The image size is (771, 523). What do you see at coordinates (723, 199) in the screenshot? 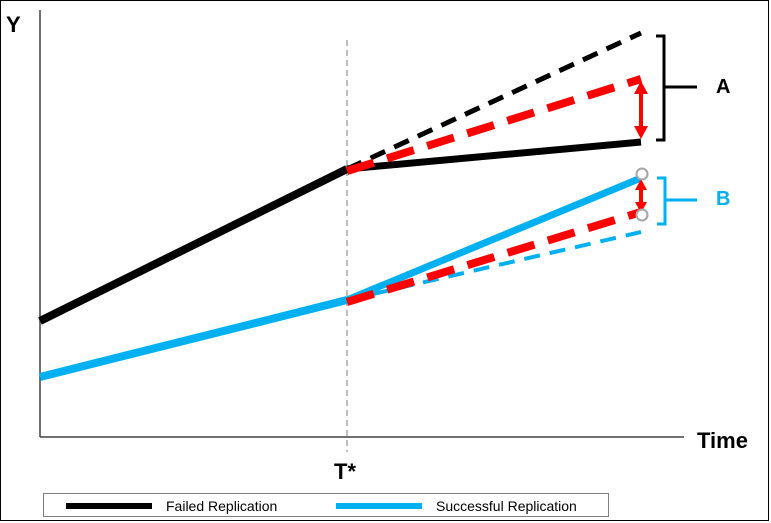
I see `bracket-b-label: B` at bounding box center [723, 199].